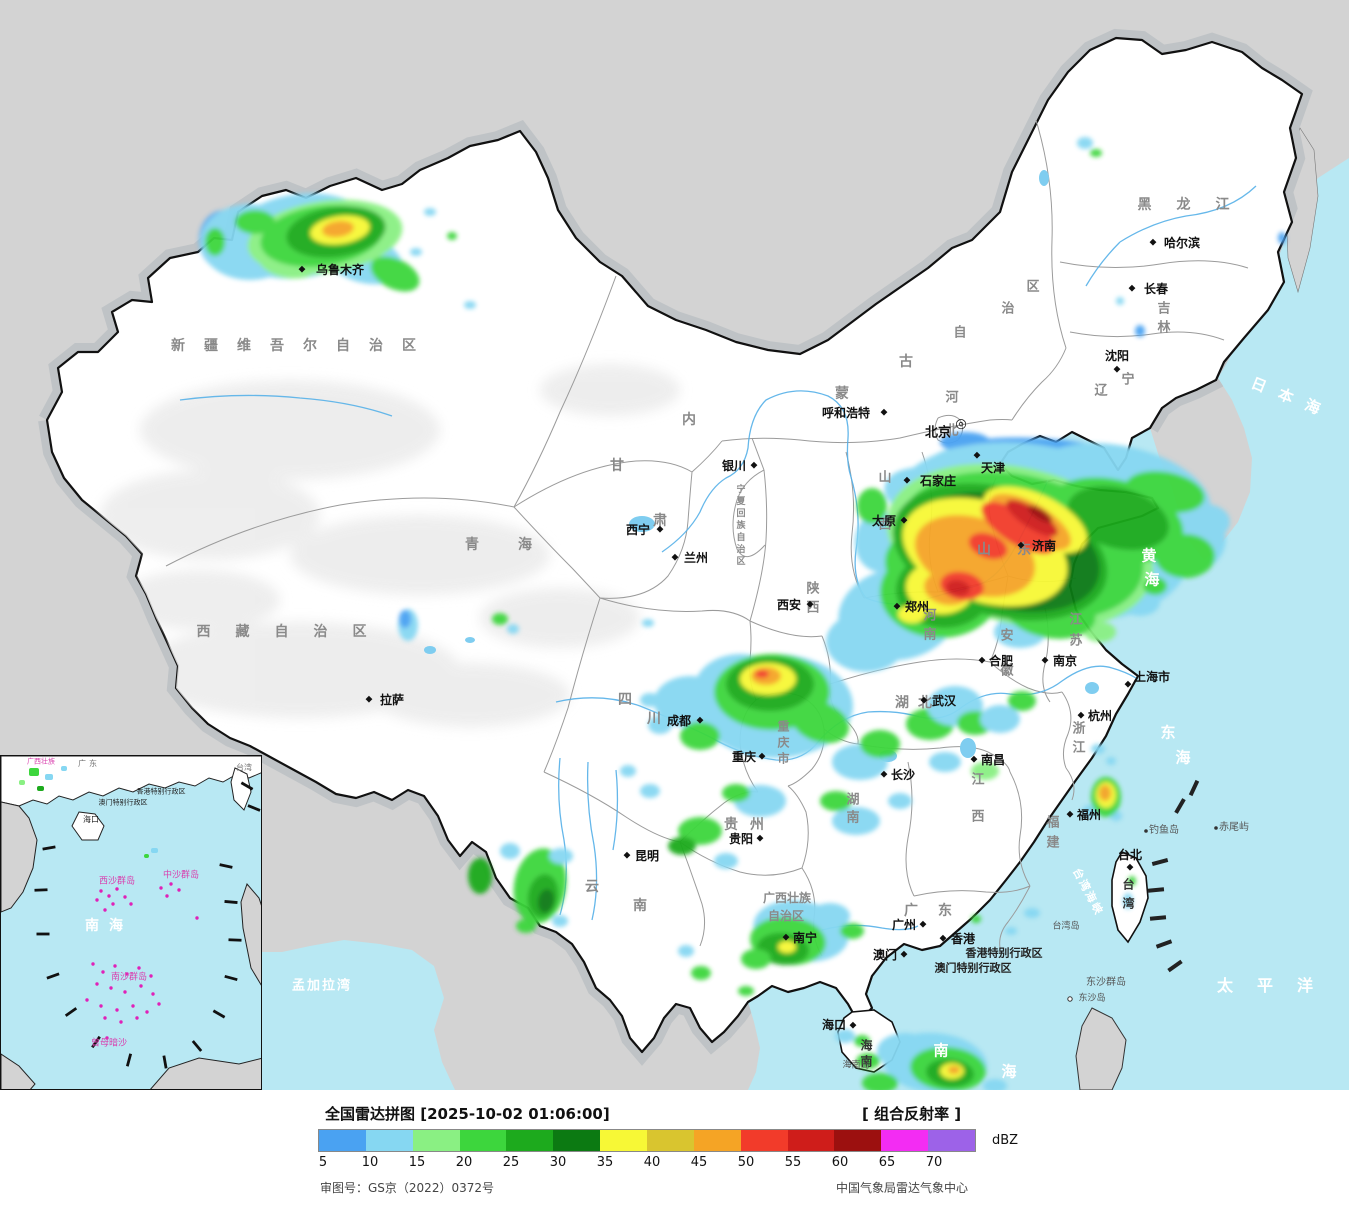  What do you see at coordinates (605, 1162) in the screenshot?
I see `legend-value: 35` at bounding box center [605, 1162].